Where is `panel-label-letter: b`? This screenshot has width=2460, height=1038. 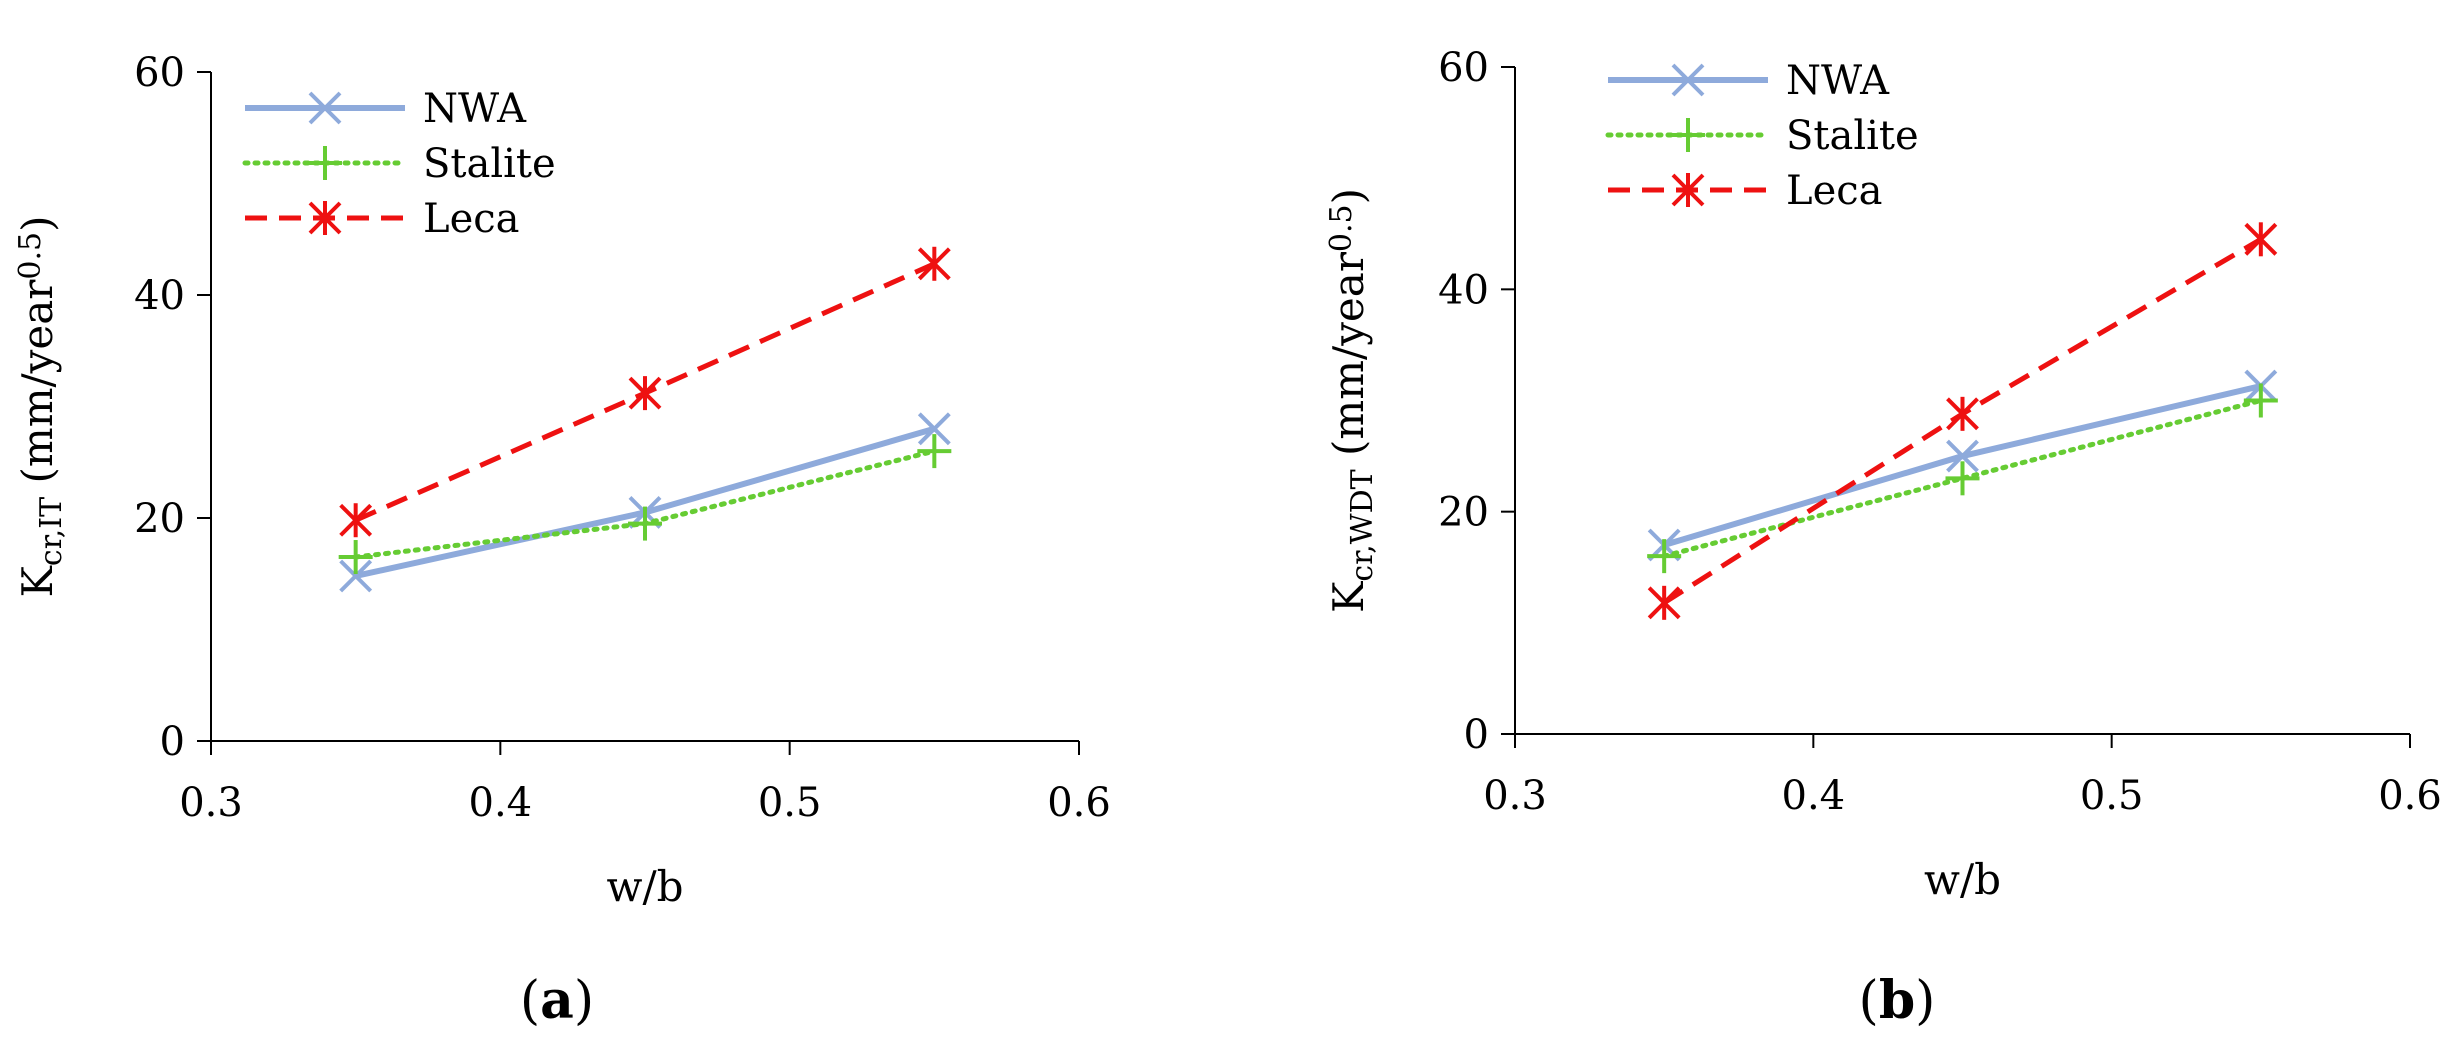
panel-label-letter: b is located at coordinates (1897, 1000).